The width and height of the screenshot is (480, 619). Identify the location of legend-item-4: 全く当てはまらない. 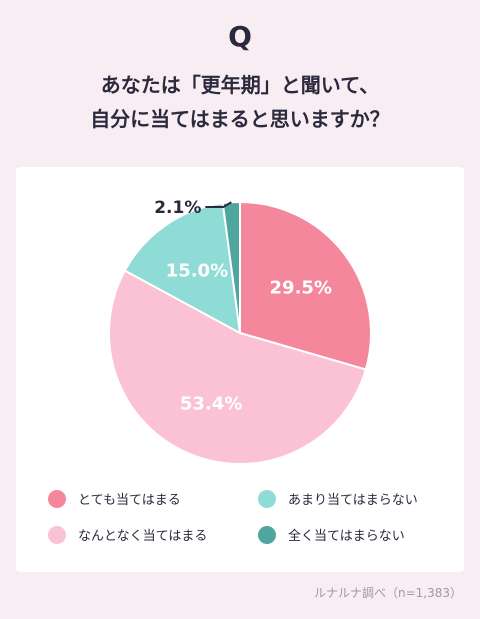
(331, 534).